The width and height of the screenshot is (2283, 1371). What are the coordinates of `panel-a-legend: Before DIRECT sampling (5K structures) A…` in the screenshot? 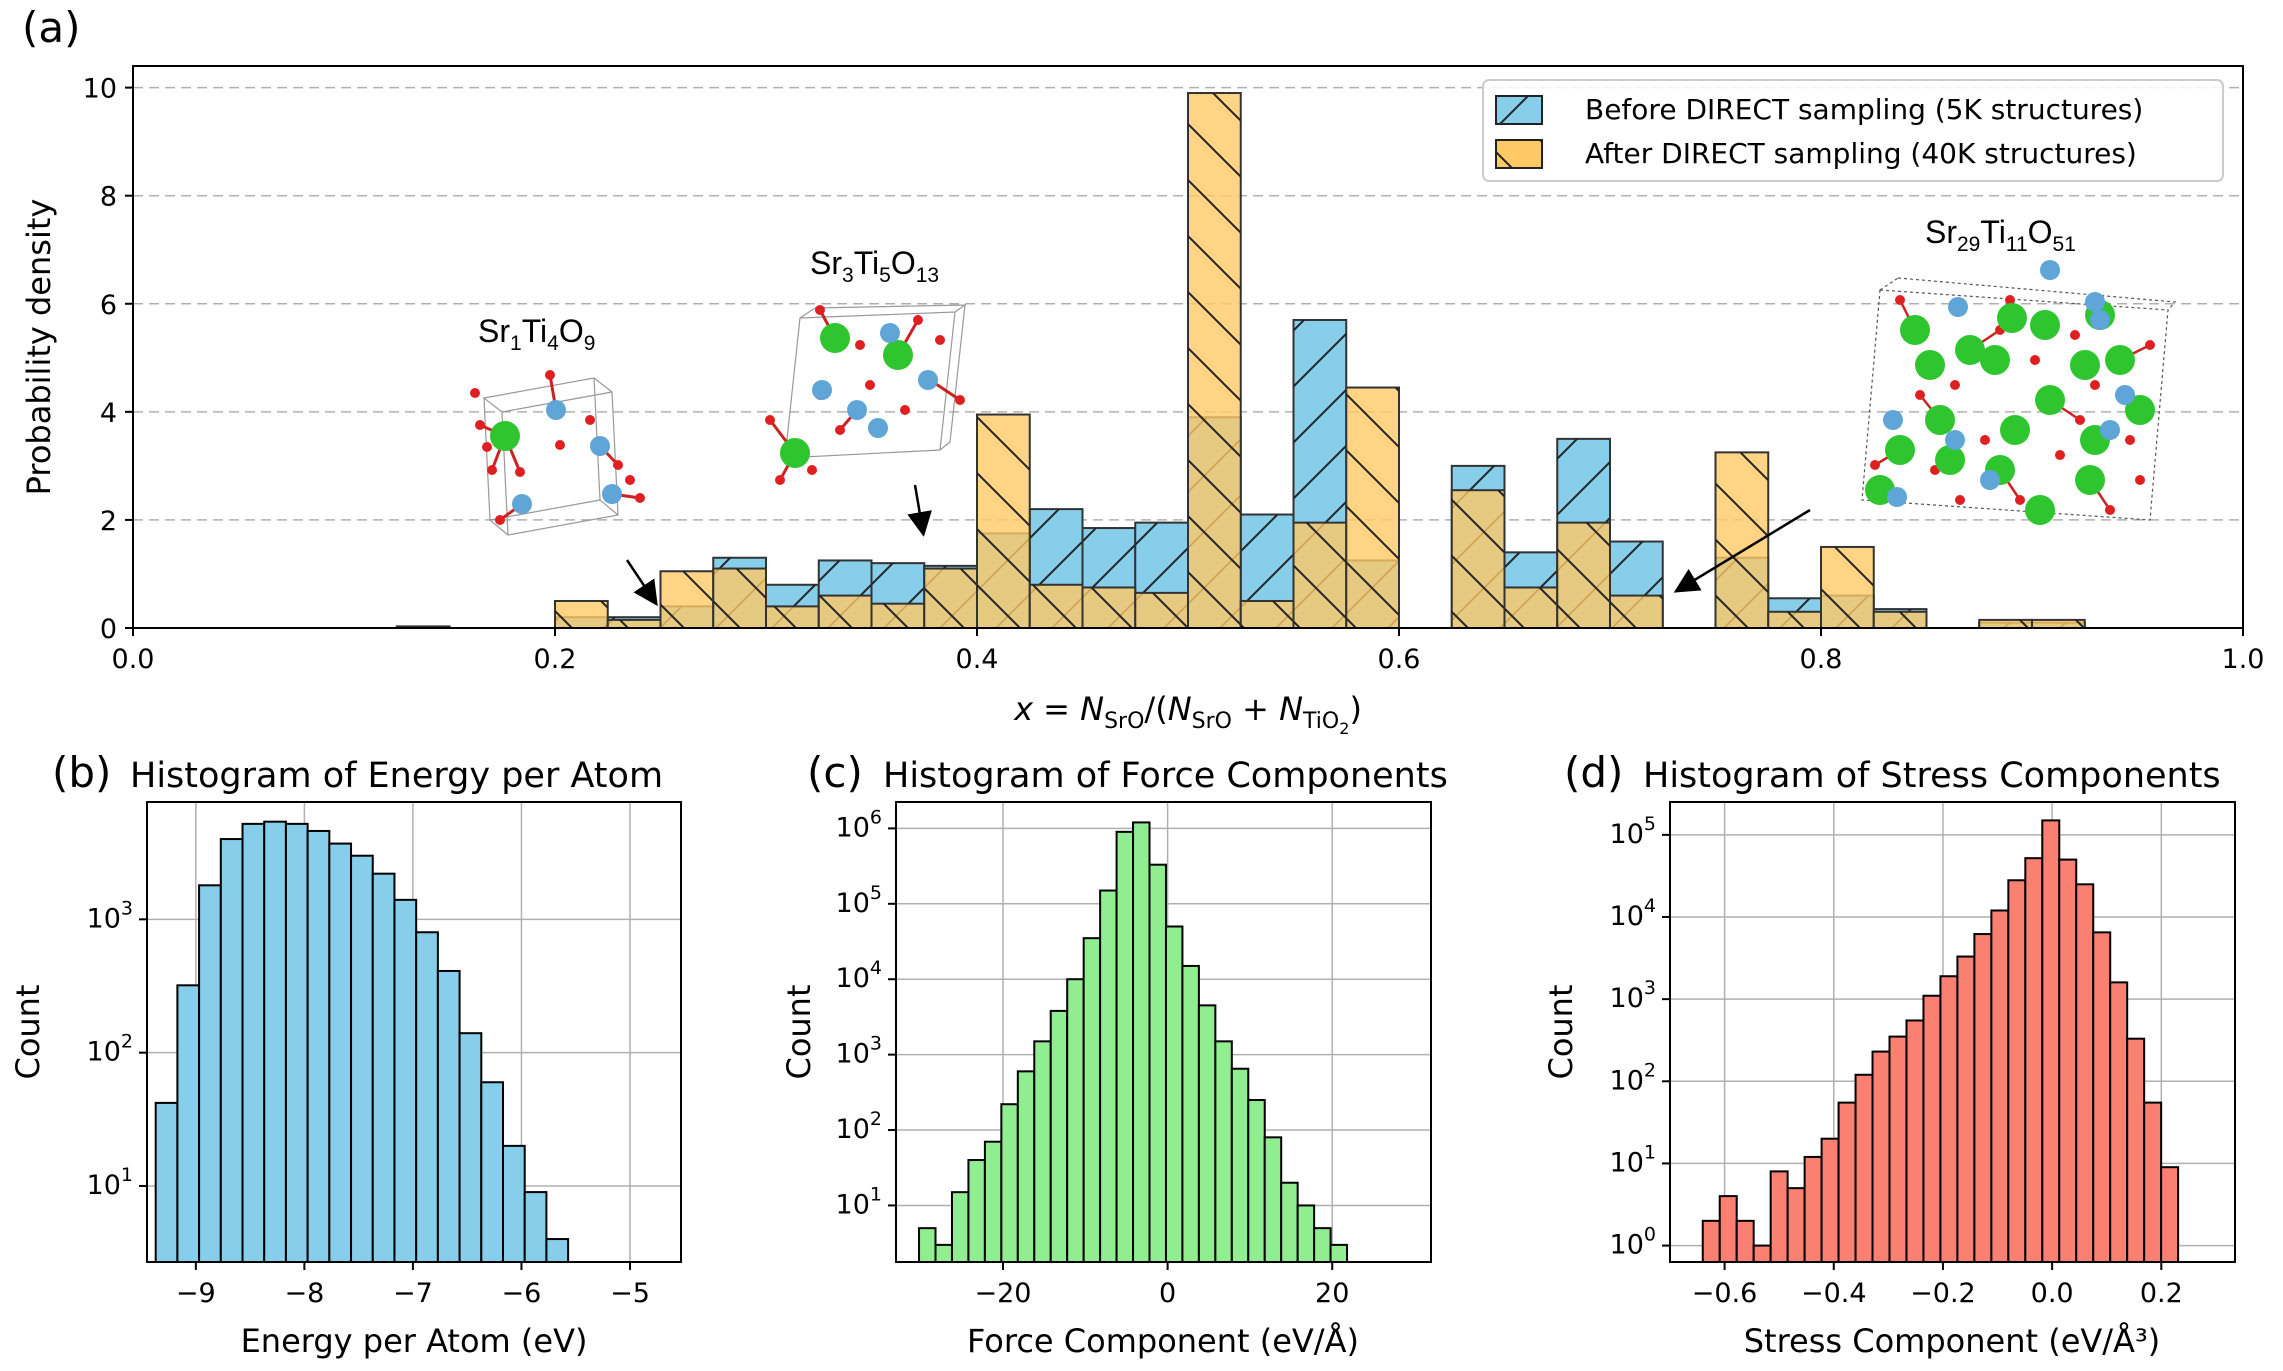 It's located at (1853, 130).